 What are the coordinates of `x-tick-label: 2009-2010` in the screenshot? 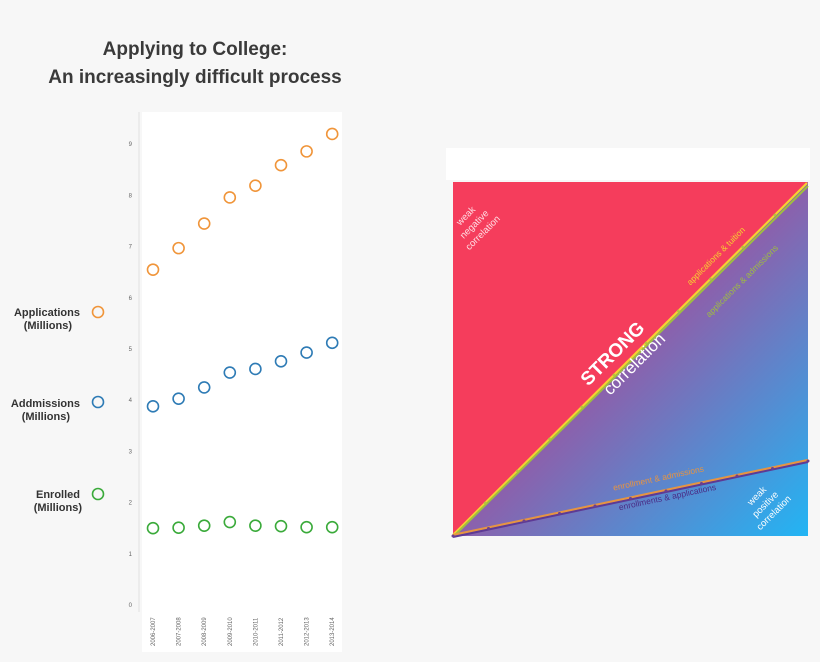 It's located at (231, 631).